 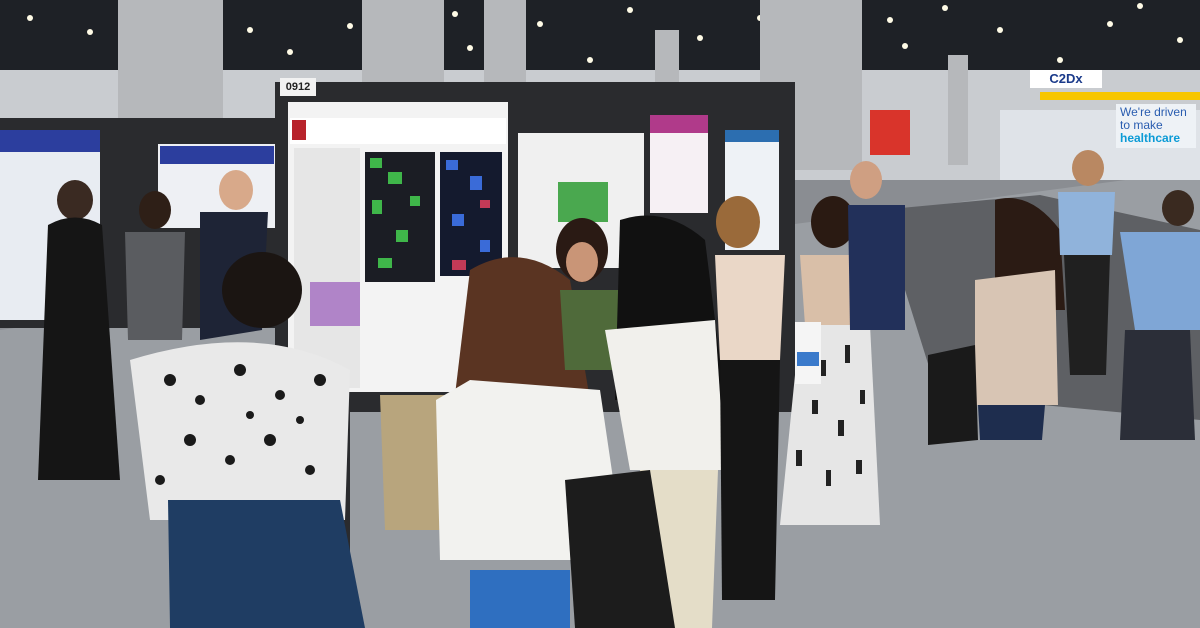 I want to click on exhibitor-banner: We're driven to make healthcare, so click(x=1156, y=126).